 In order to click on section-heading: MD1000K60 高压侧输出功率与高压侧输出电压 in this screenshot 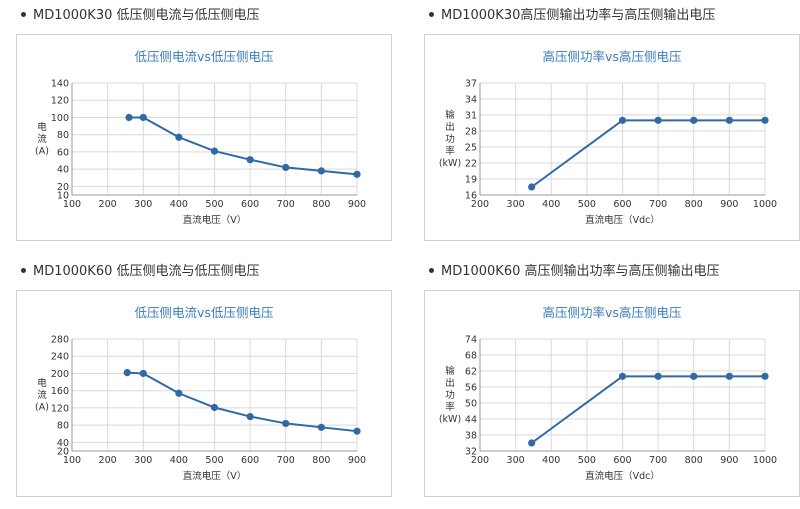, I will do `click(572, 272)`.